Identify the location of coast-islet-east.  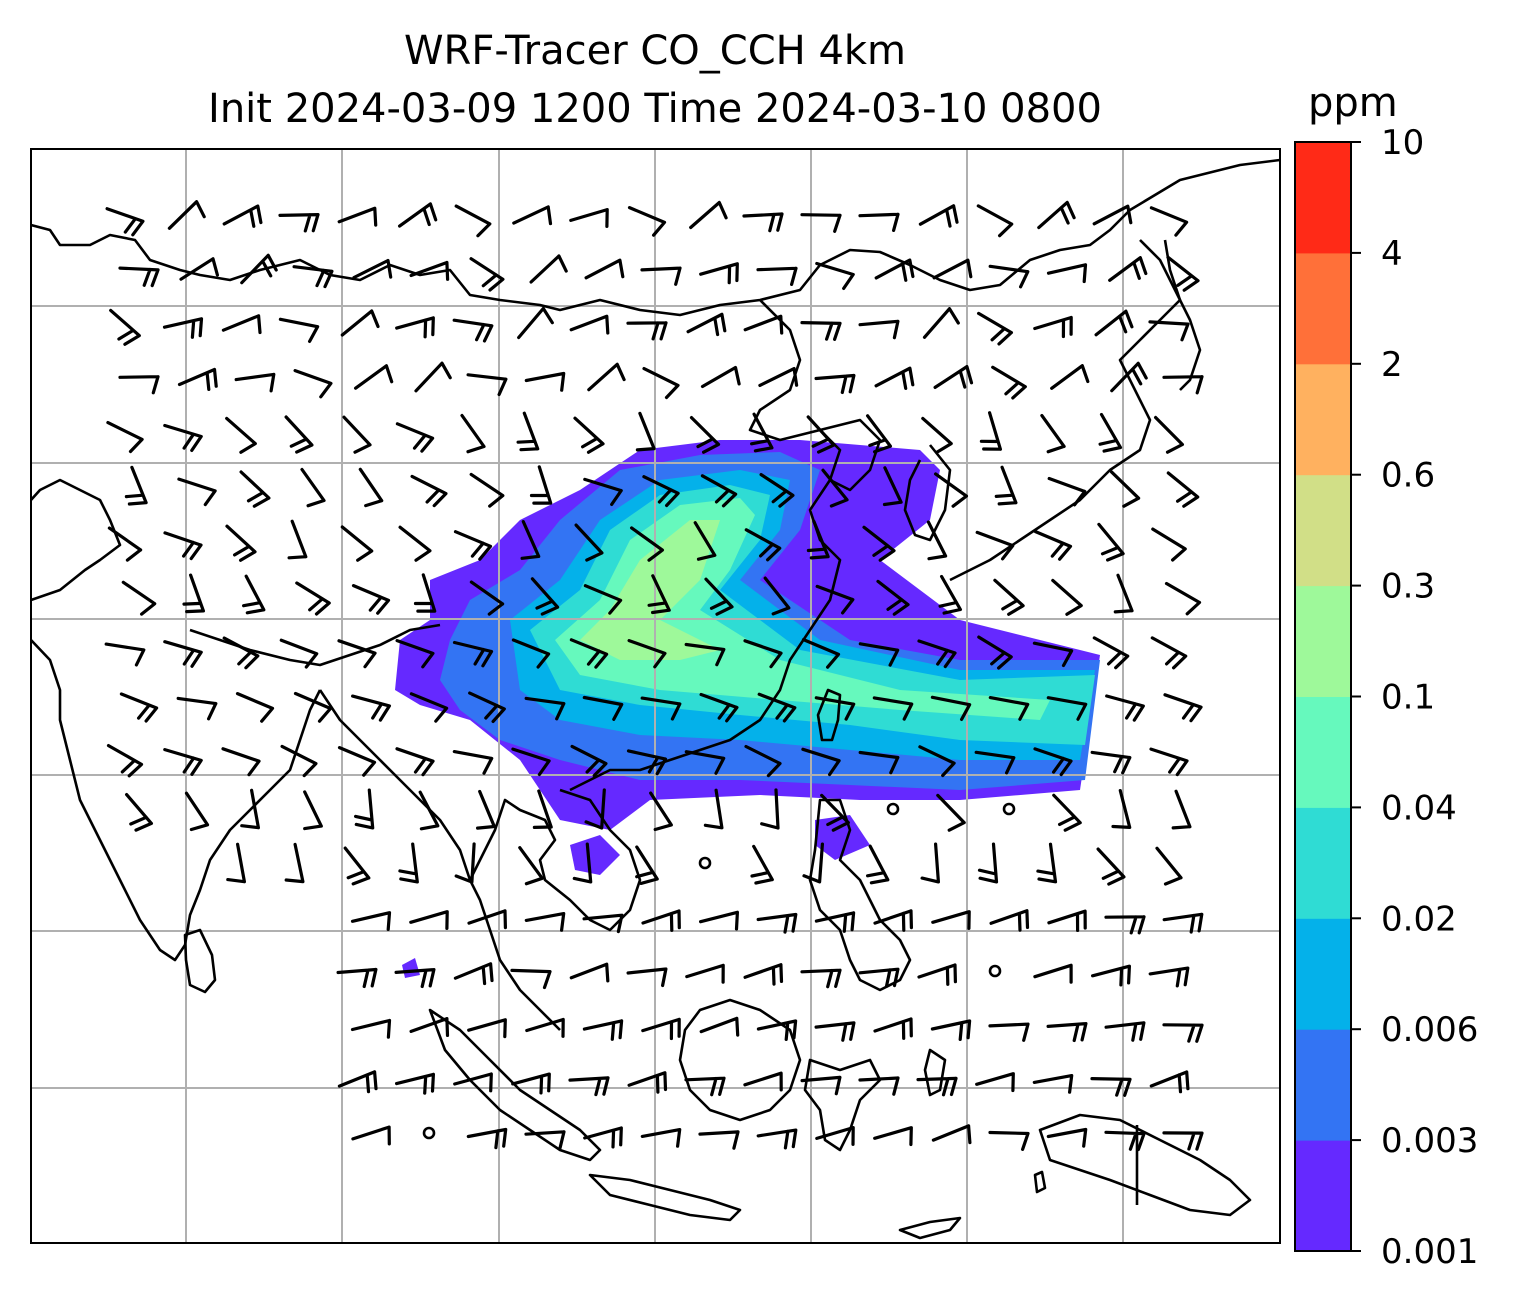
(1040, 1182).